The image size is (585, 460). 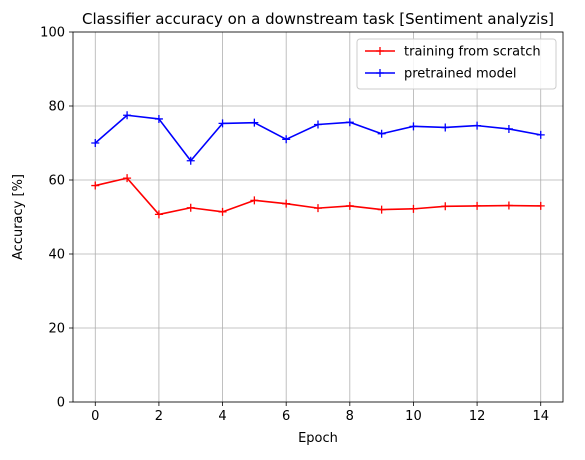 What do you see at coordinates (56, 107) in the screenshot?
I see `y-tick-label: 80` at bounding box center [56, 107].